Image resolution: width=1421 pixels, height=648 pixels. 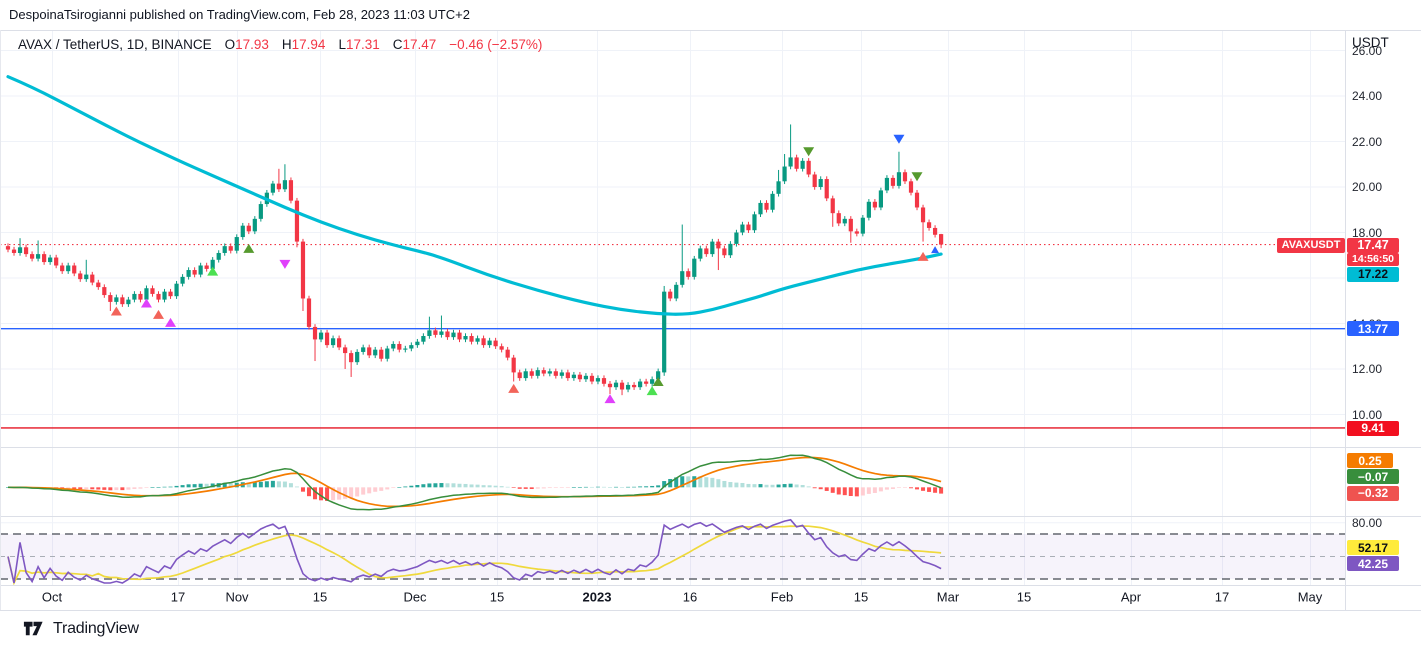 I want to click on last-price-badge: 17.47, so click(x=1373, y=245).